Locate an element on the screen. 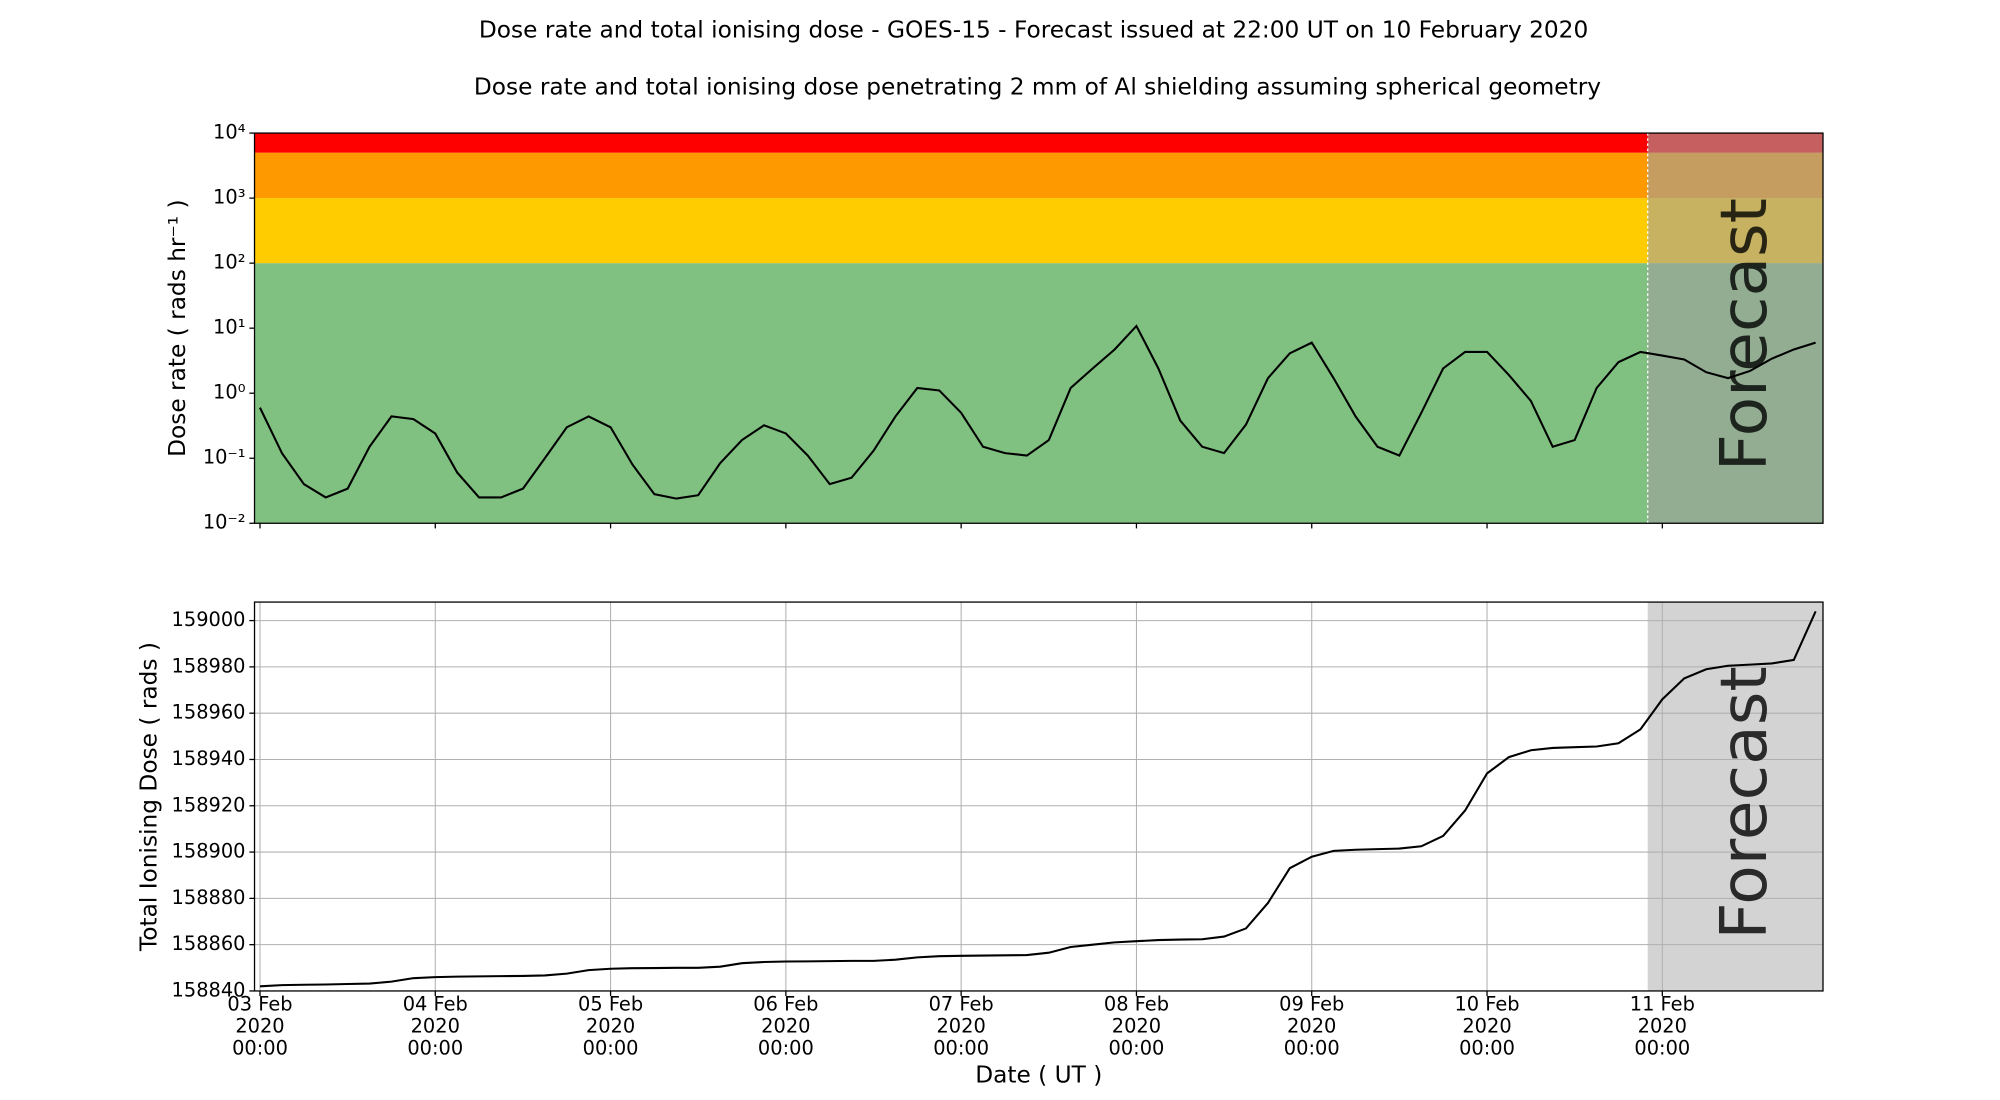 Image resolution: width=2000 pixels, height=1100 pixels. y-tick-label: 159000 is located at coordinates (209, 619).